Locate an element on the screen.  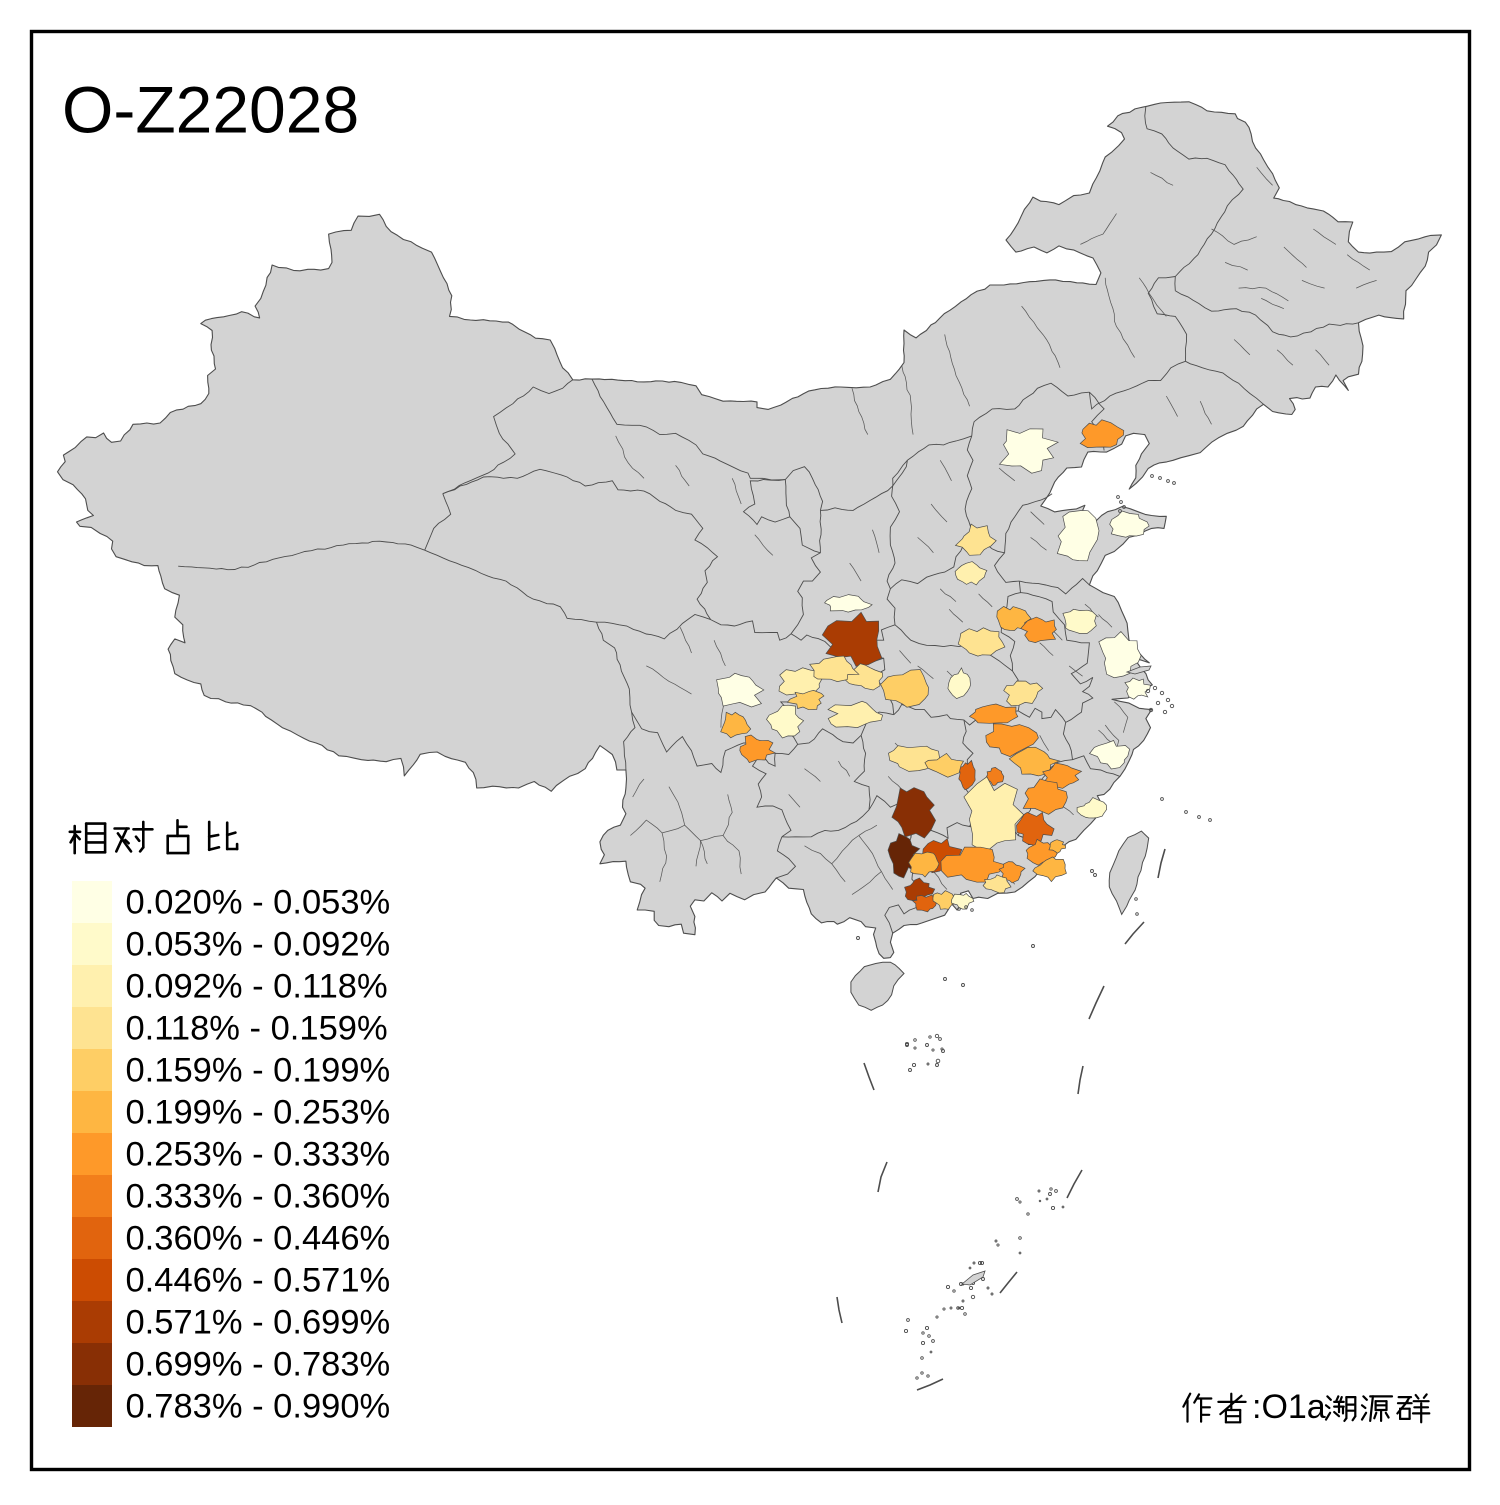
svg-text: 0.053% - 0.092% is located at coordinates (258, 945).